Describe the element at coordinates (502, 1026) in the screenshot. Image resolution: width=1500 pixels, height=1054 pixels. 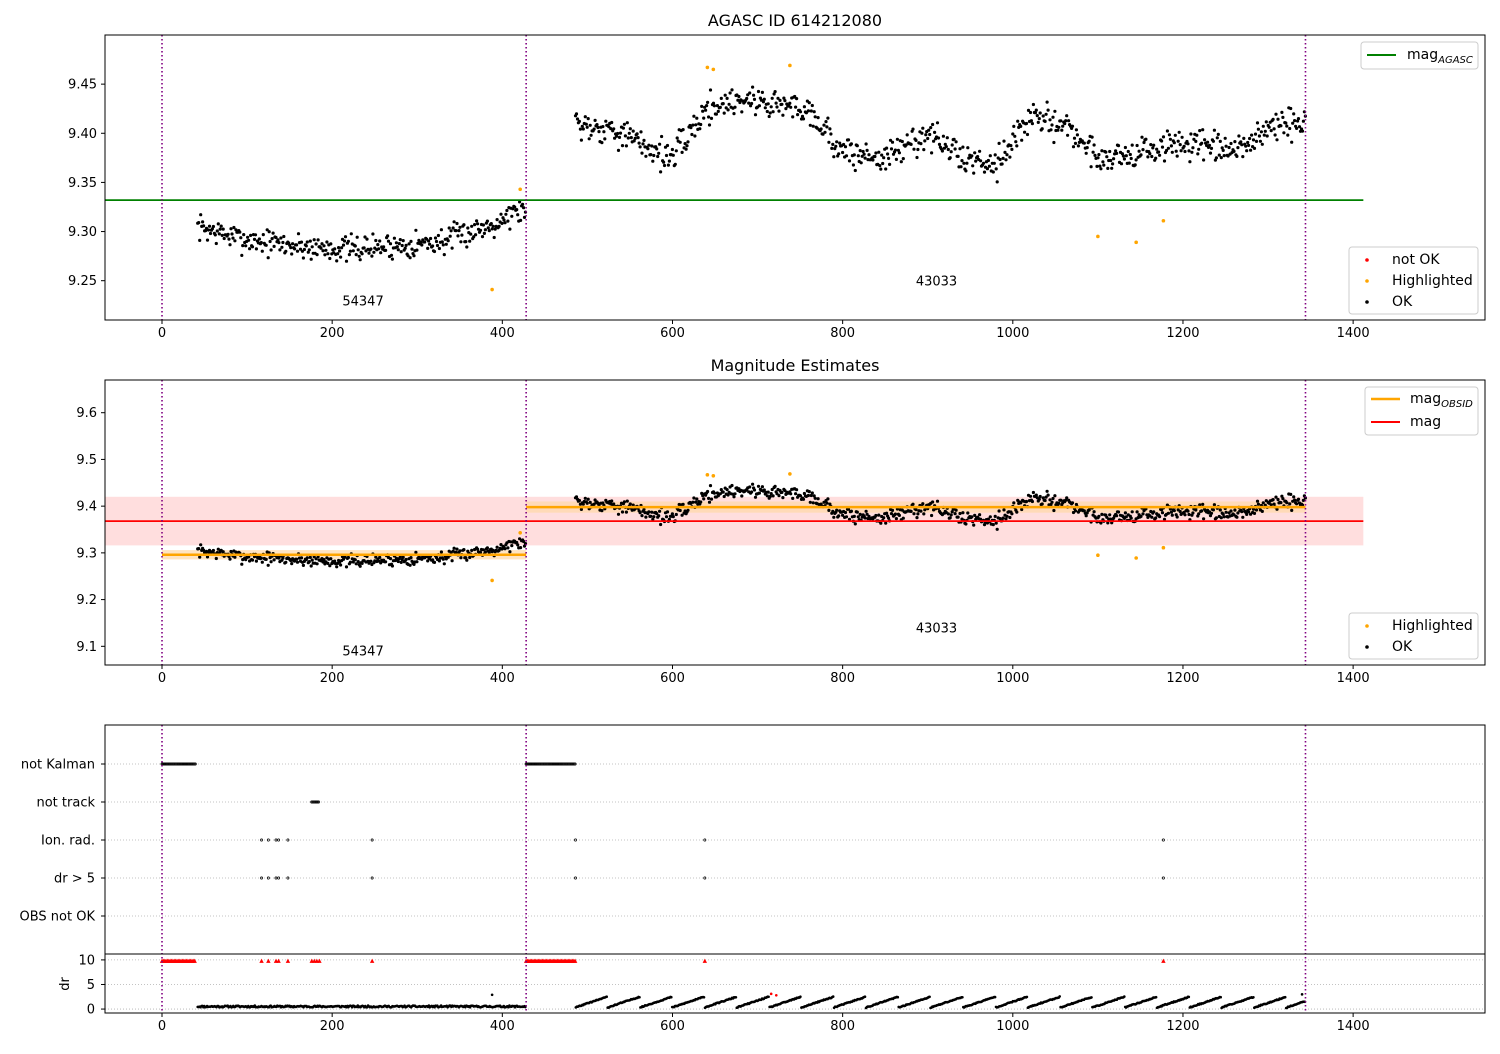
I see `flags-xtick-label: 400` at that location.